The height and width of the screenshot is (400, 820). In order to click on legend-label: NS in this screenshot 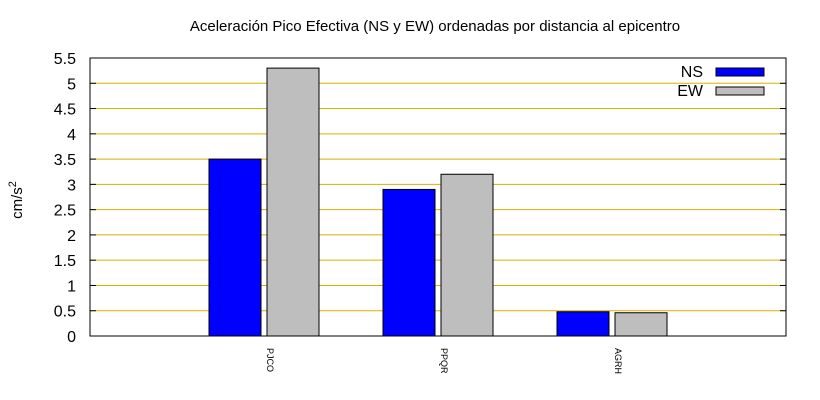, I will do `click(692, 72)`.